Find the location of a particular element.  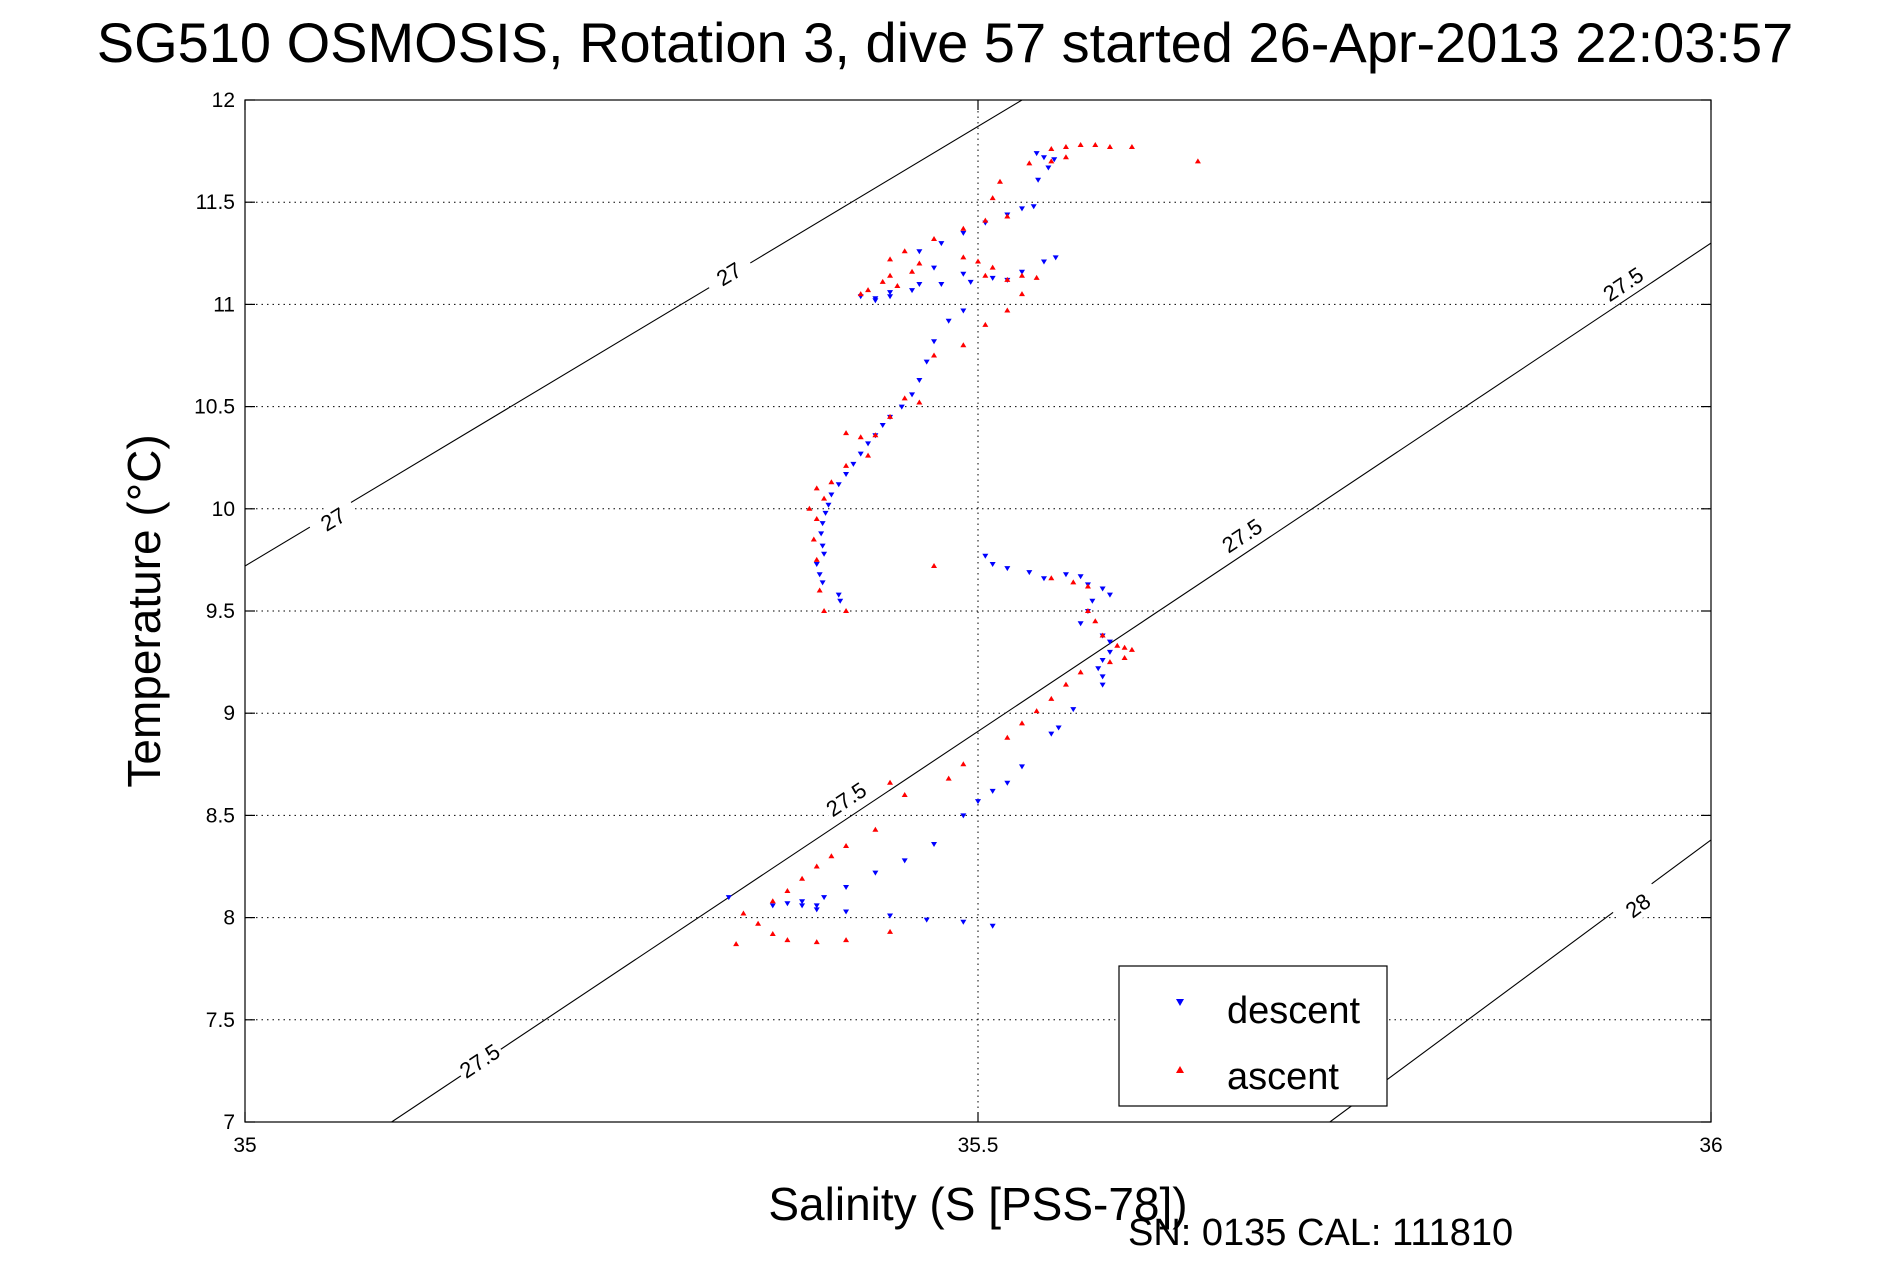

x-axis-label: Salinity (S [PSS-78]) is located at coordinates (977, 1204).